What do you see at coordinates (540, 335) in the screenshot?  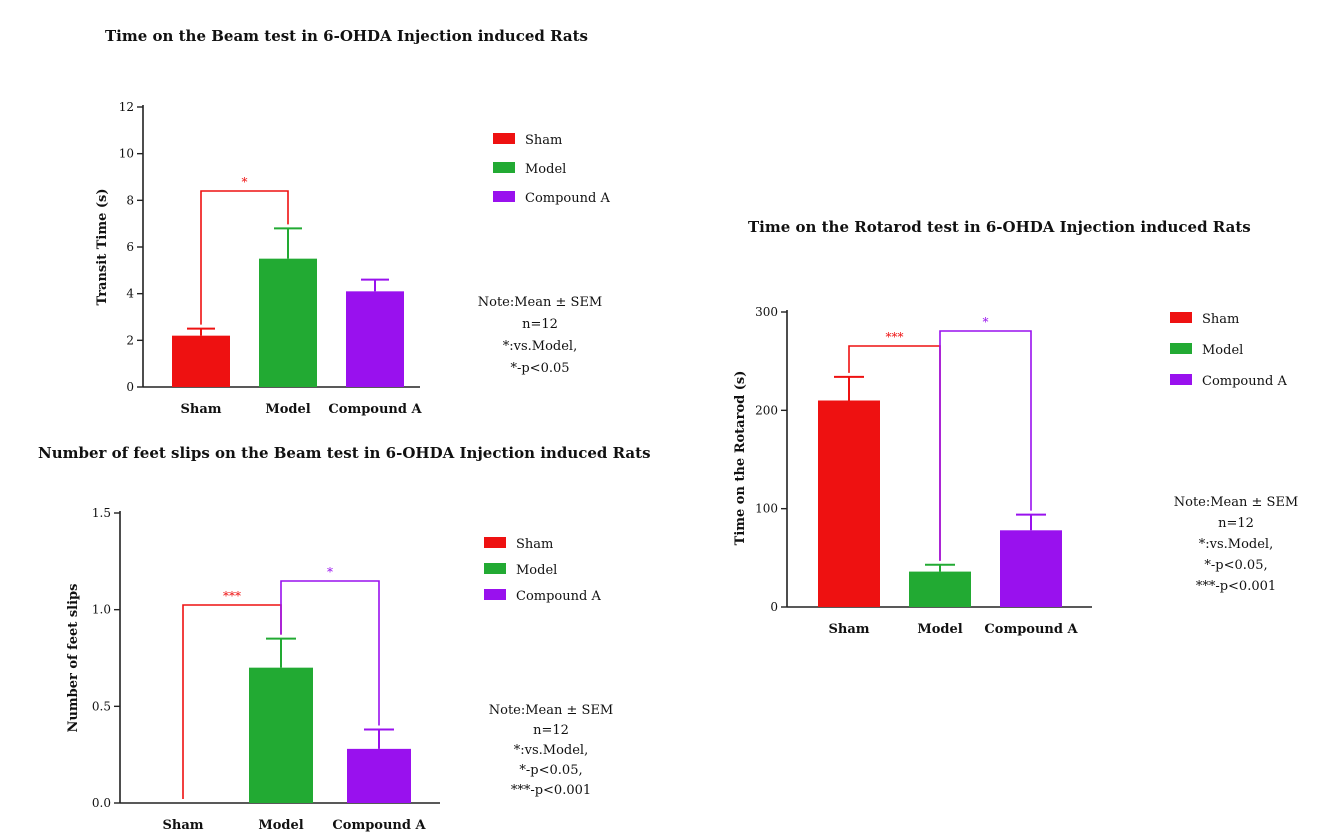 I see `stats-note: Note:Mean ± SEM n=12 *:vs.Model, *-p<0.05` at bounding box center [540, 335].